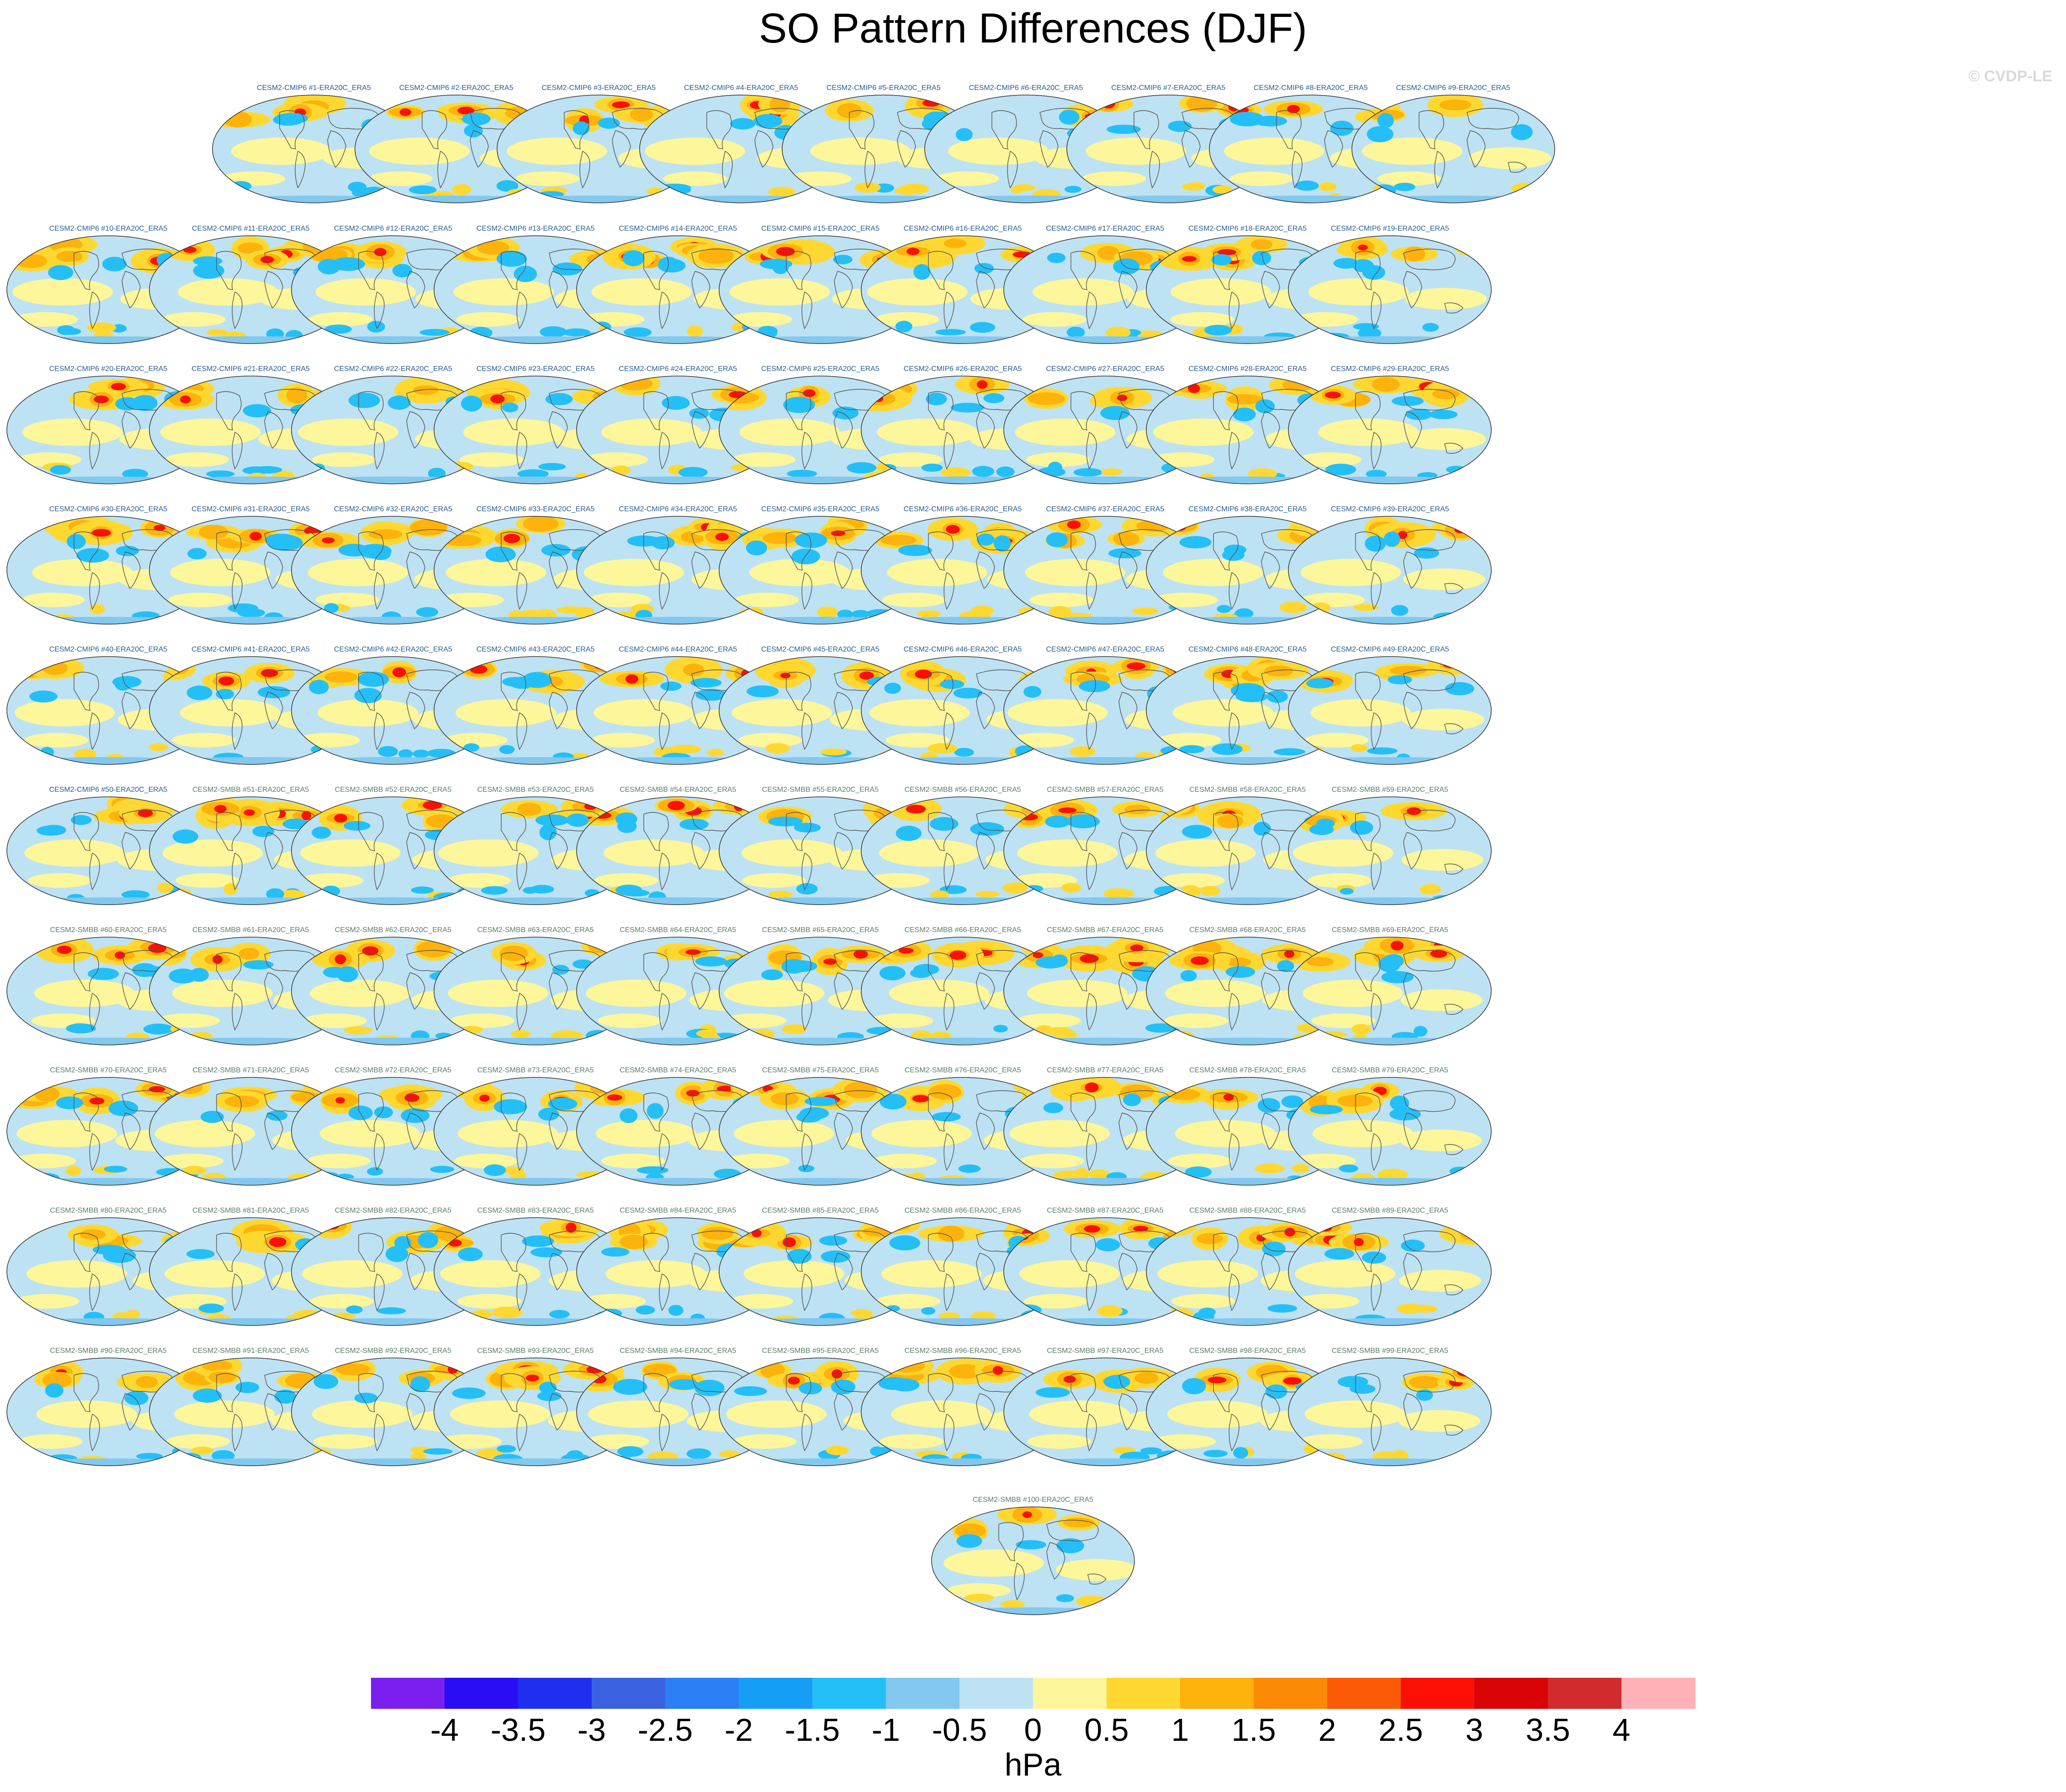 The width and height of the screenshot is (2066, 1792). I want to click on panel-label: CESM2-SMBB #90-ERA20C_ERA5, so click(108, 1351).